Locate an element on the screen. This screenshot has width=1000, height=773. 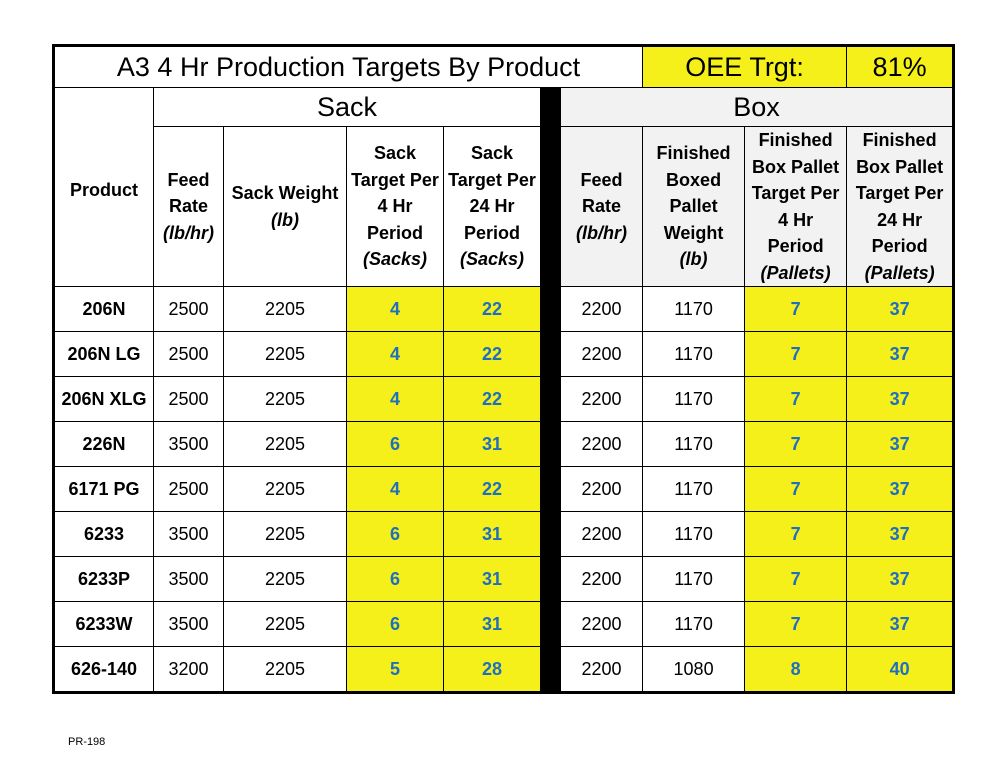
product-header: Product is located at coordinates (103, 187).